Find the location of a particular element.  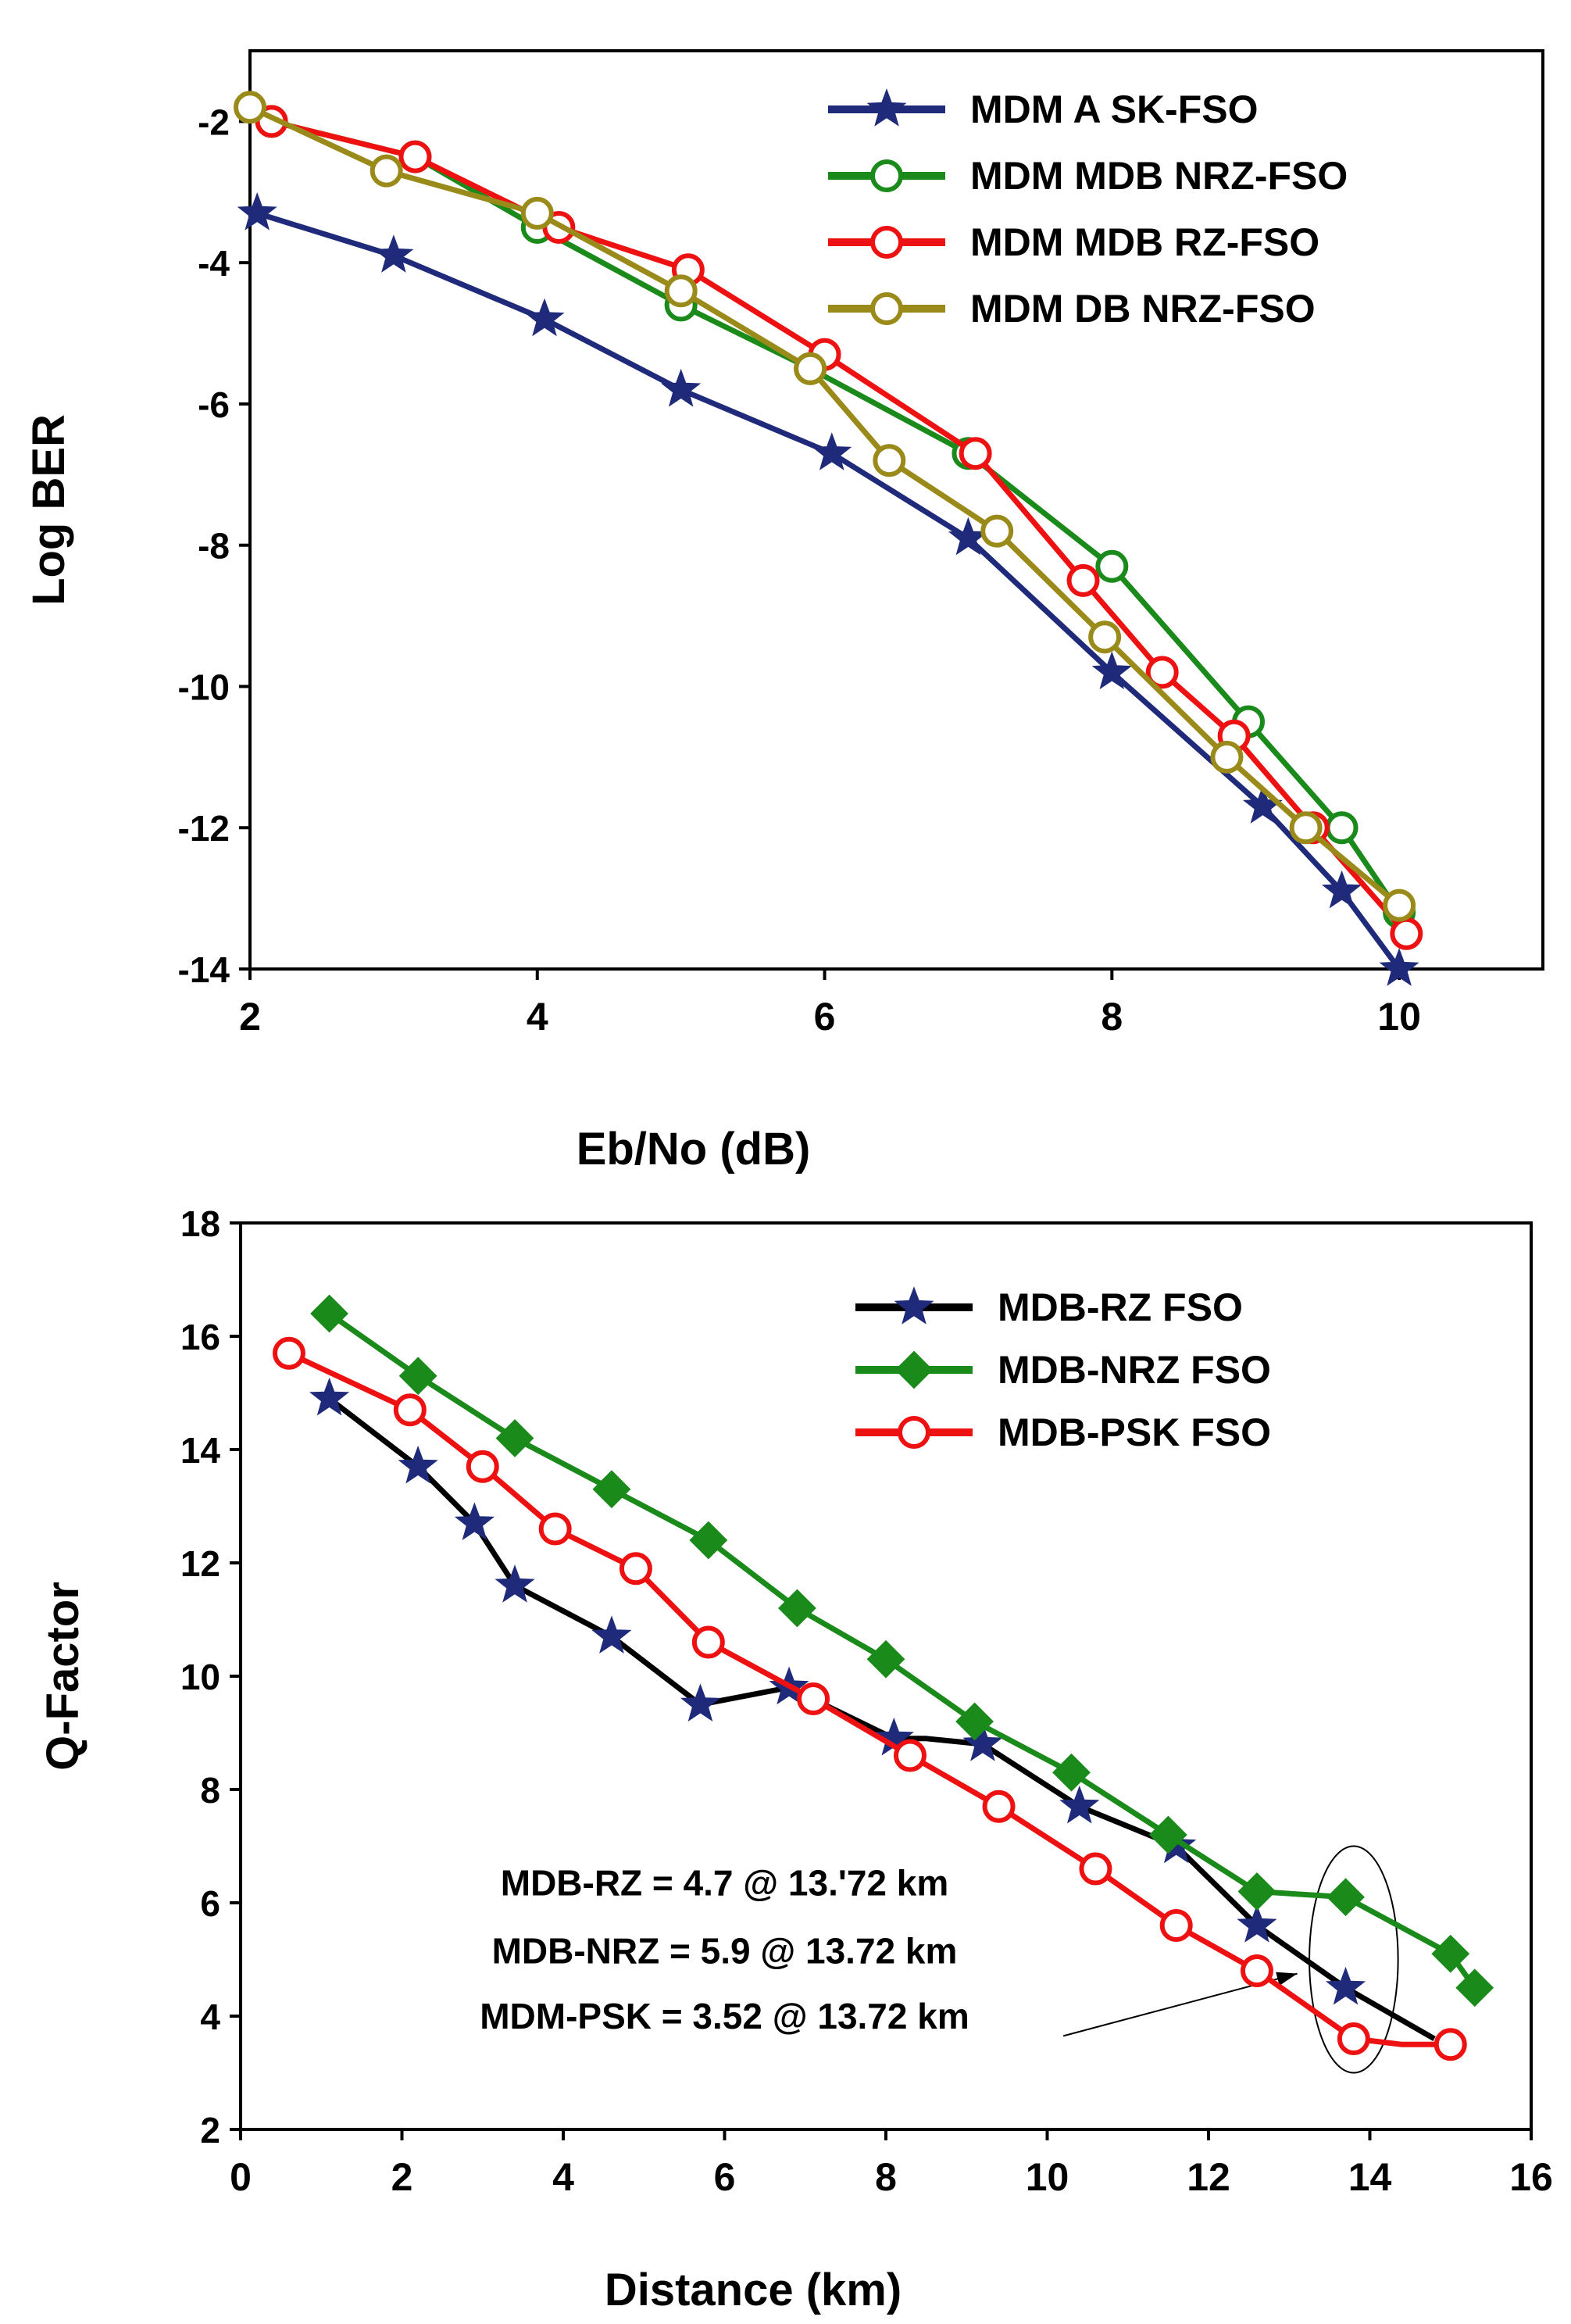

annotation-text: MDB-RZ = 4.7 @ 13.'72 km is located at coordinates (725, 1883).